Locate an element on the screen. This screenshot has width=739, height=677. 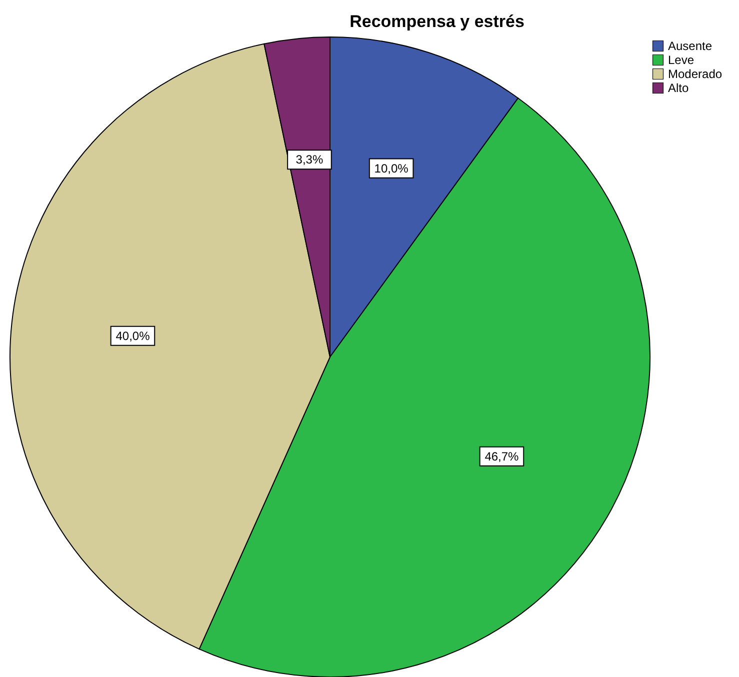
legend-label: Moderado is located at coordinates (695, 74).